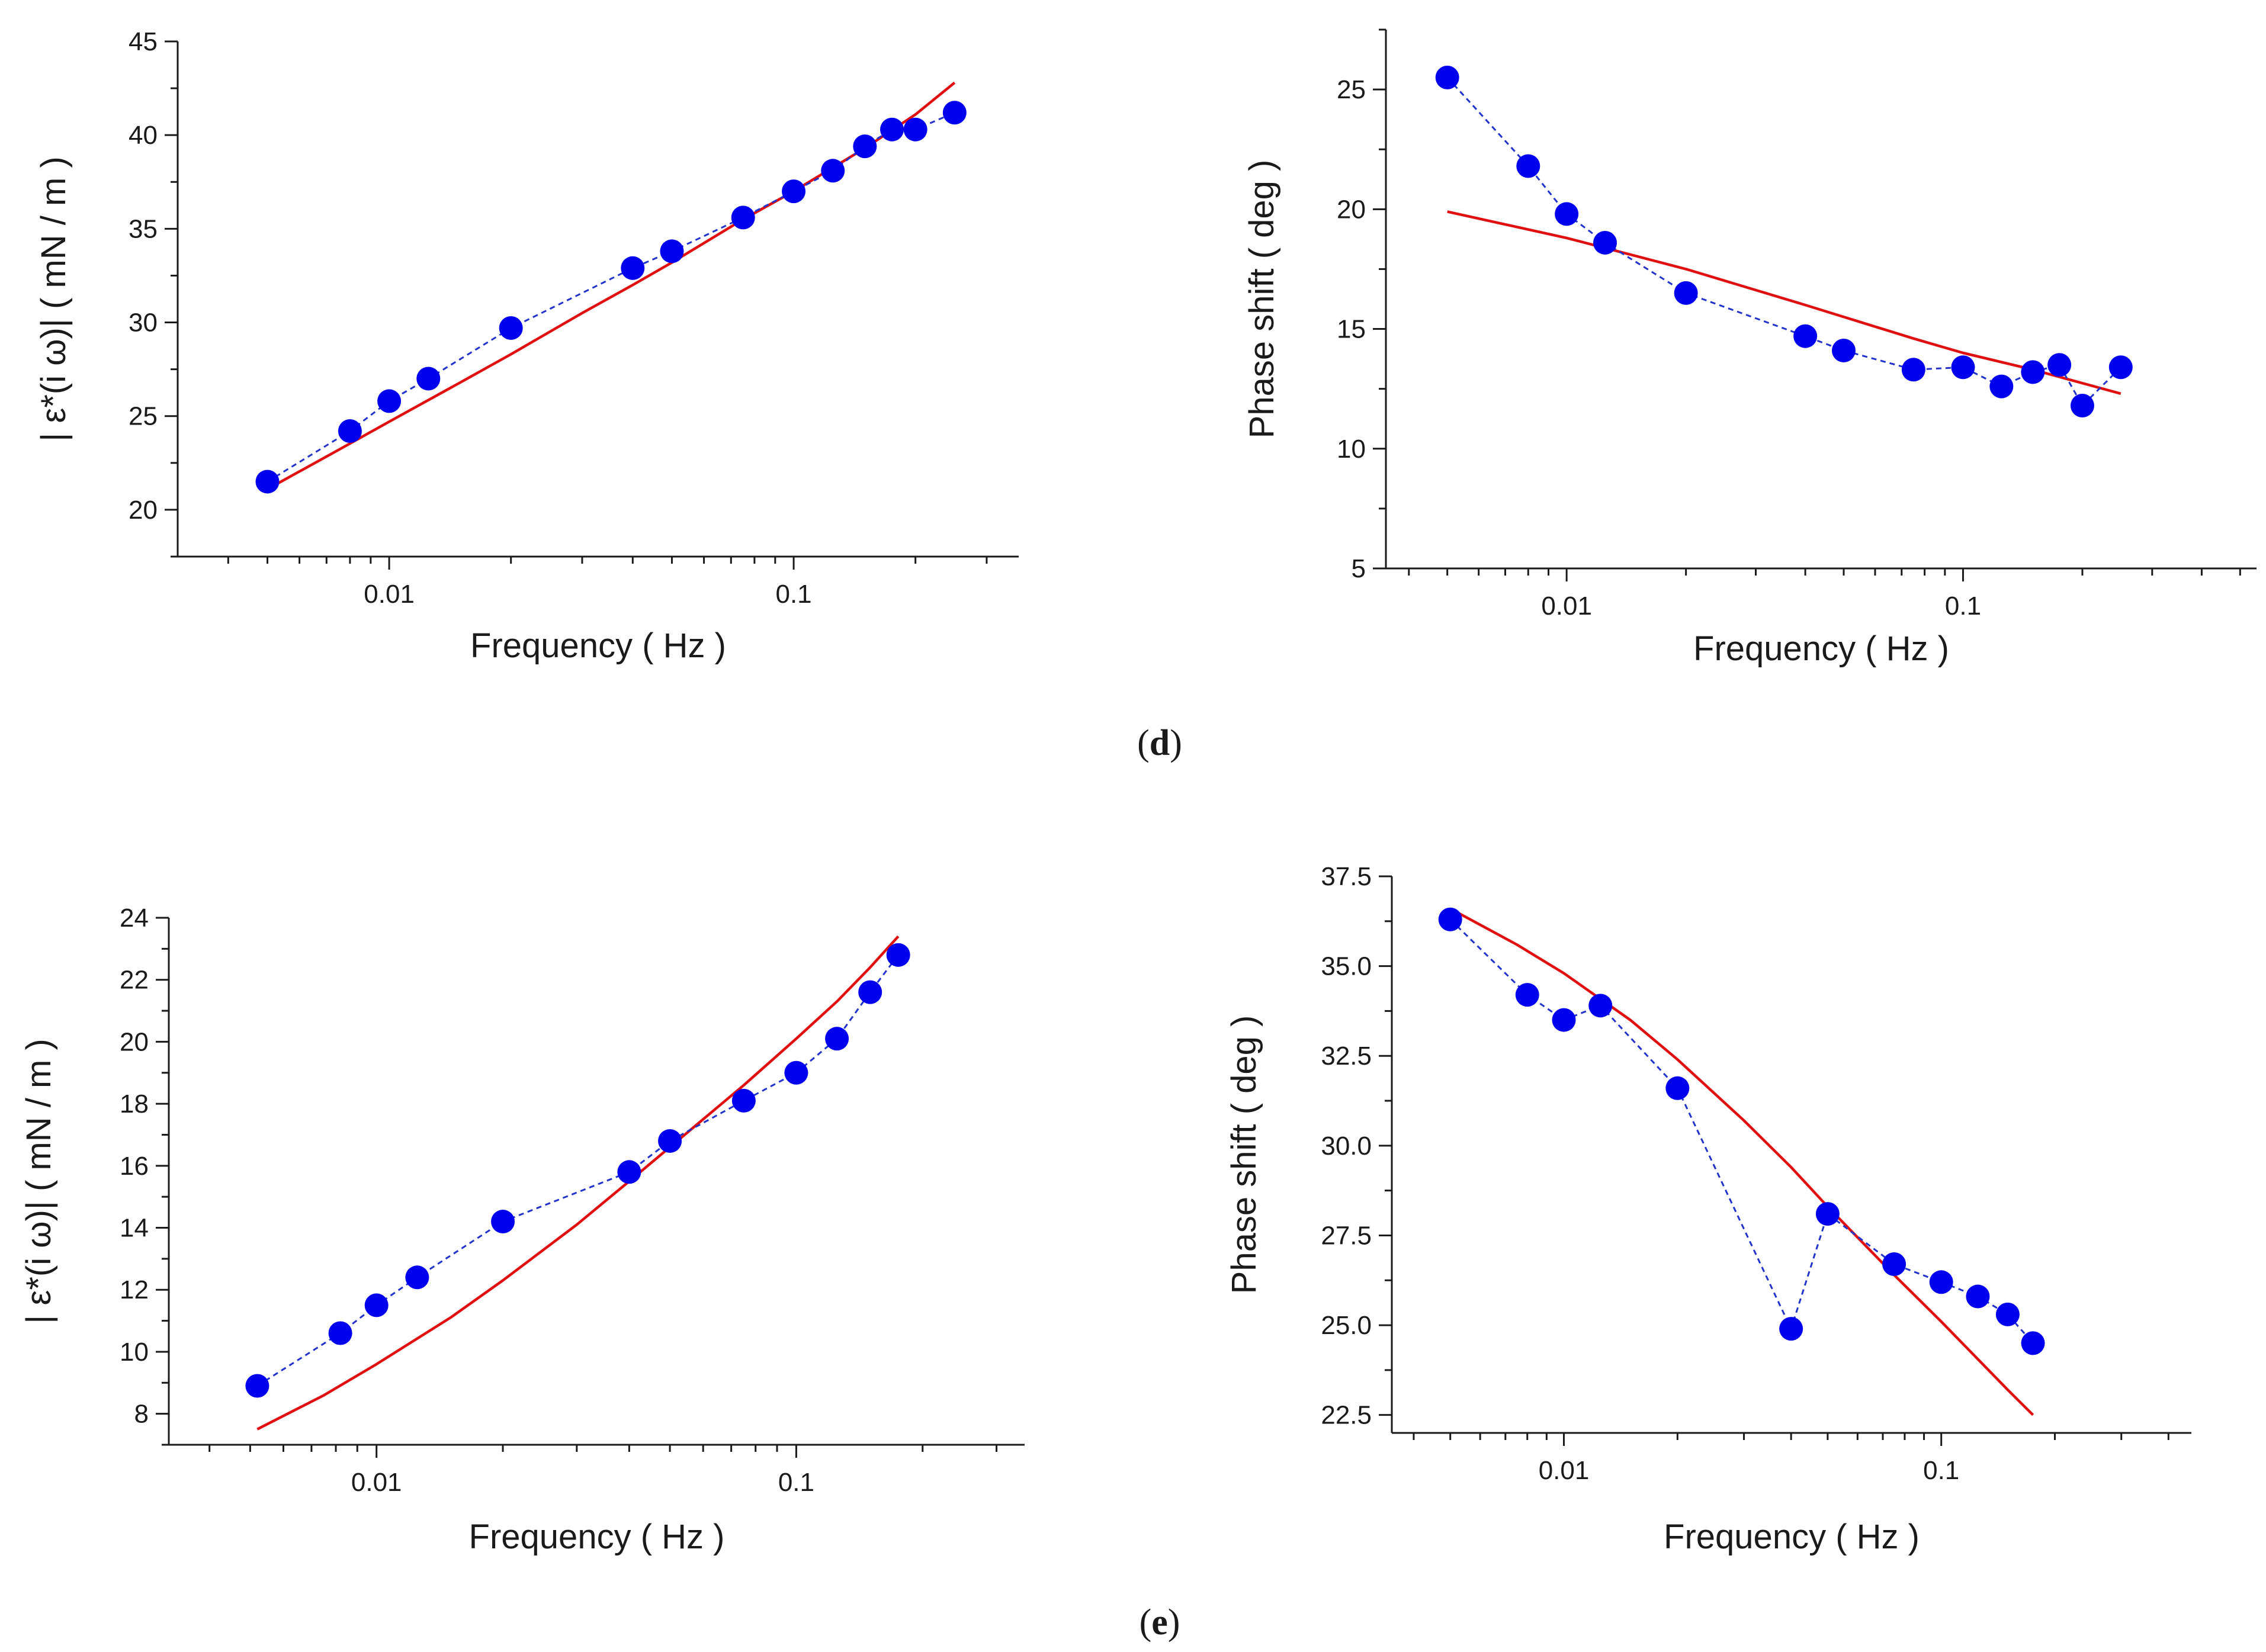  I want to click on y-tick-label: 22, so click(134, 980).